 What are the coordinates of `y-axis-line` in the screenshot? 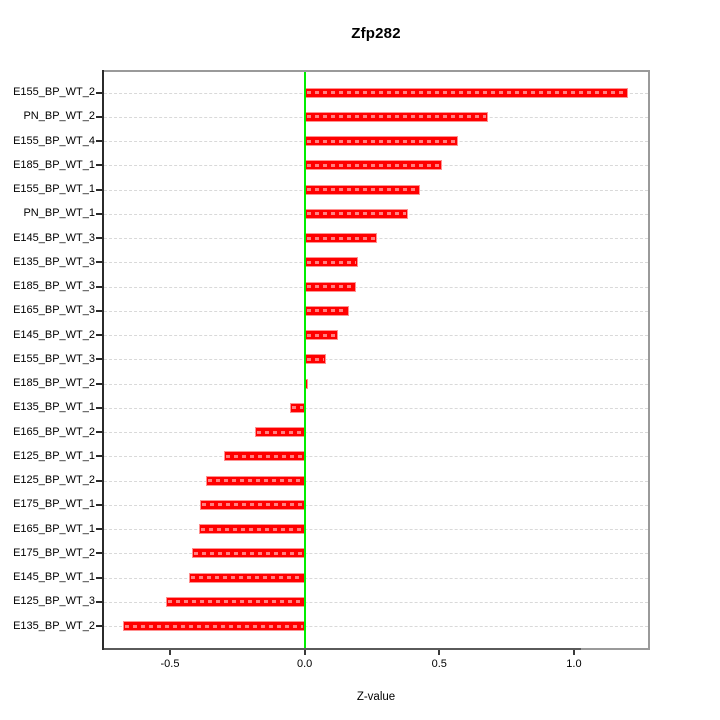 It's located at (103, 360).